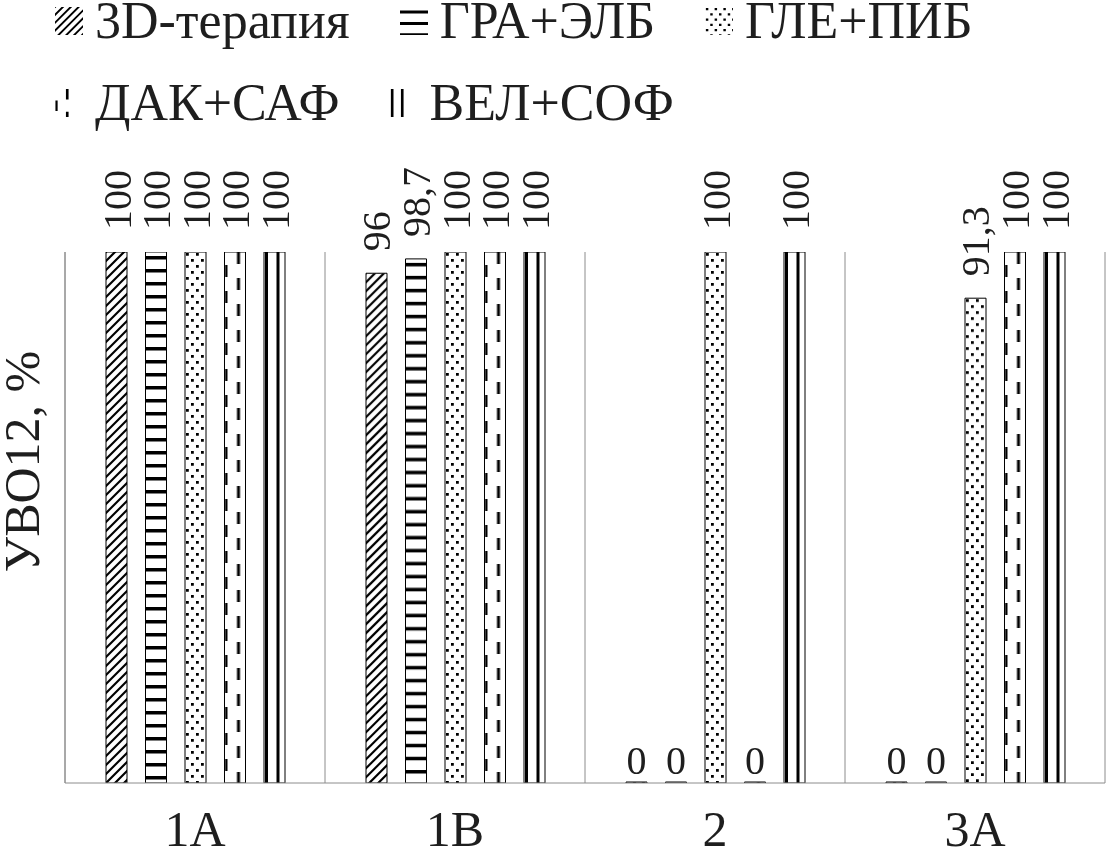 This screenshot has width=1107, height=851. Describe the element at coordinates (715, 826) in the screenshot. I see `x-tick-label: 2` at that location.